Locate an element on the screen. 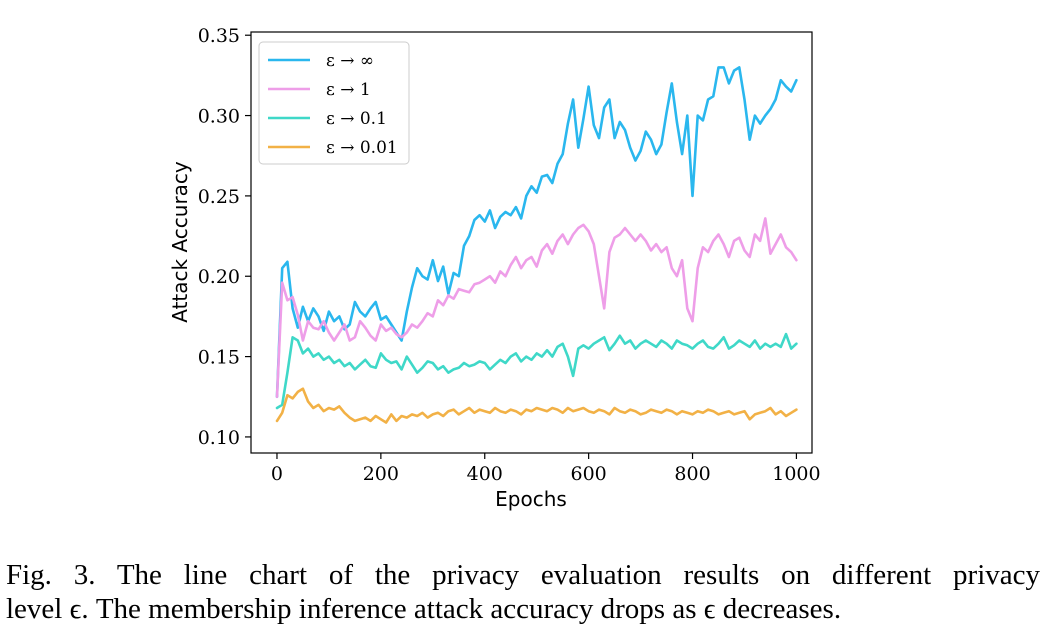 The height and width of the screenshot is (630, 1046). legend-label-2: ε → 0.1 is located at coordinates (356, 119).